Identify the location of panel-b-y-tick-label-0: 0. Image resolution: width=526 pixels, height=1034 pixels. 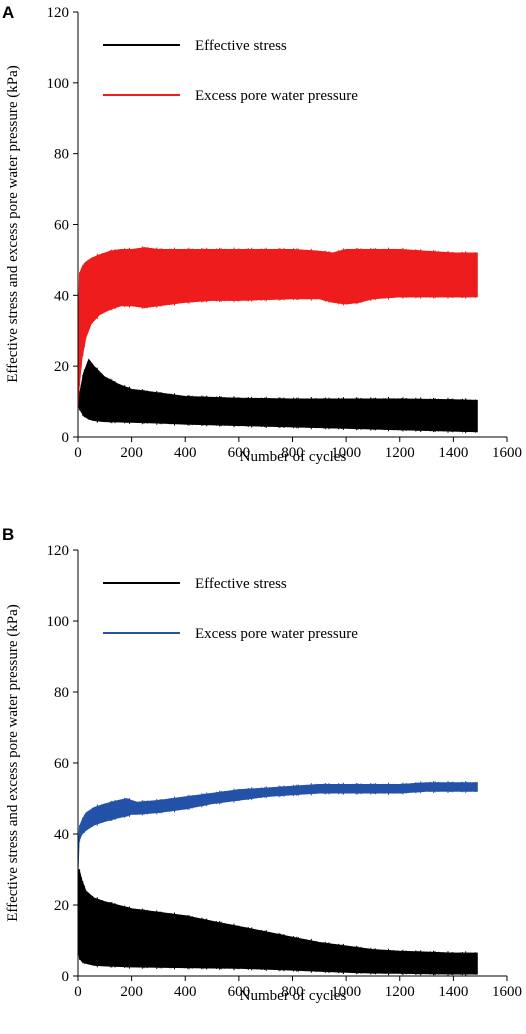
(66, 977).